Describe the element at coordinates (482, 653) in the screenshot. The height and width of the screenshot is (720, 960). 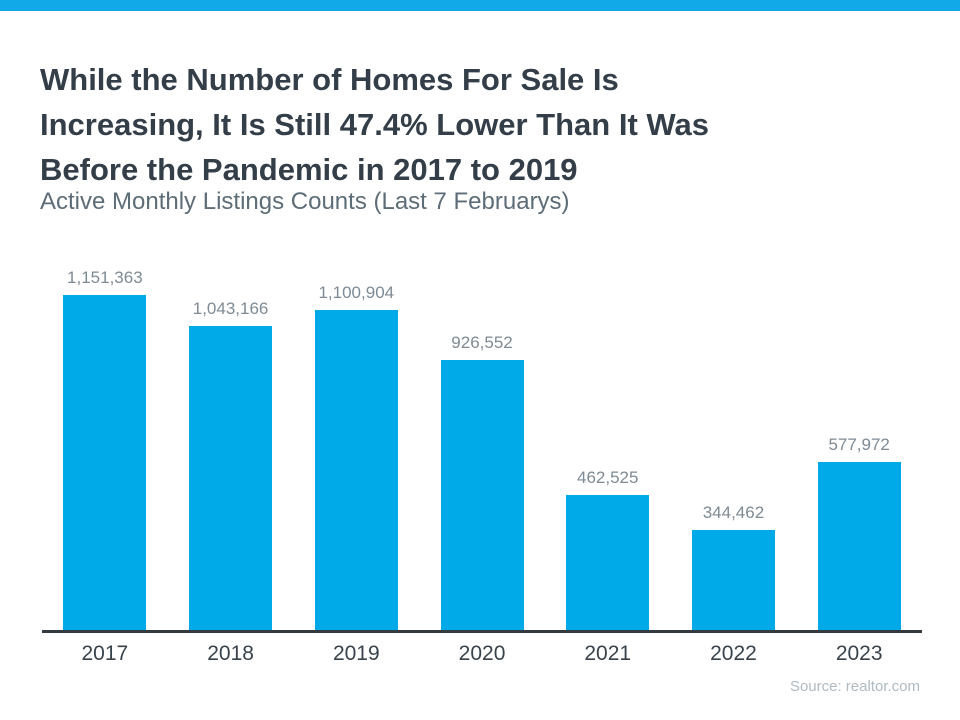
I see `year-label: 2020` at that location.